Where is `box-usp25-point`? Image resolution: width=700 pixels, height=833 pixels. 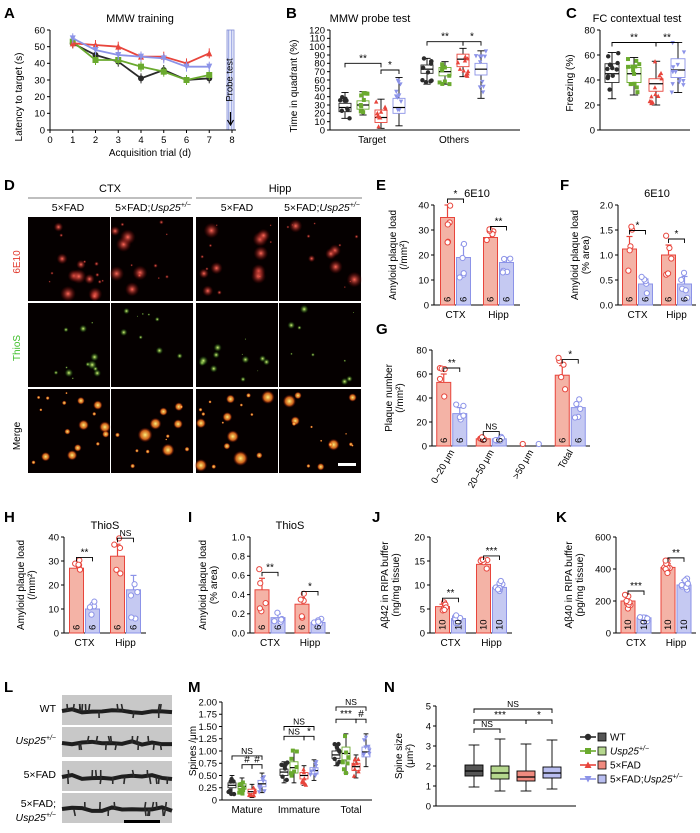 box-usp25-point is located at coordinates (634, 73).